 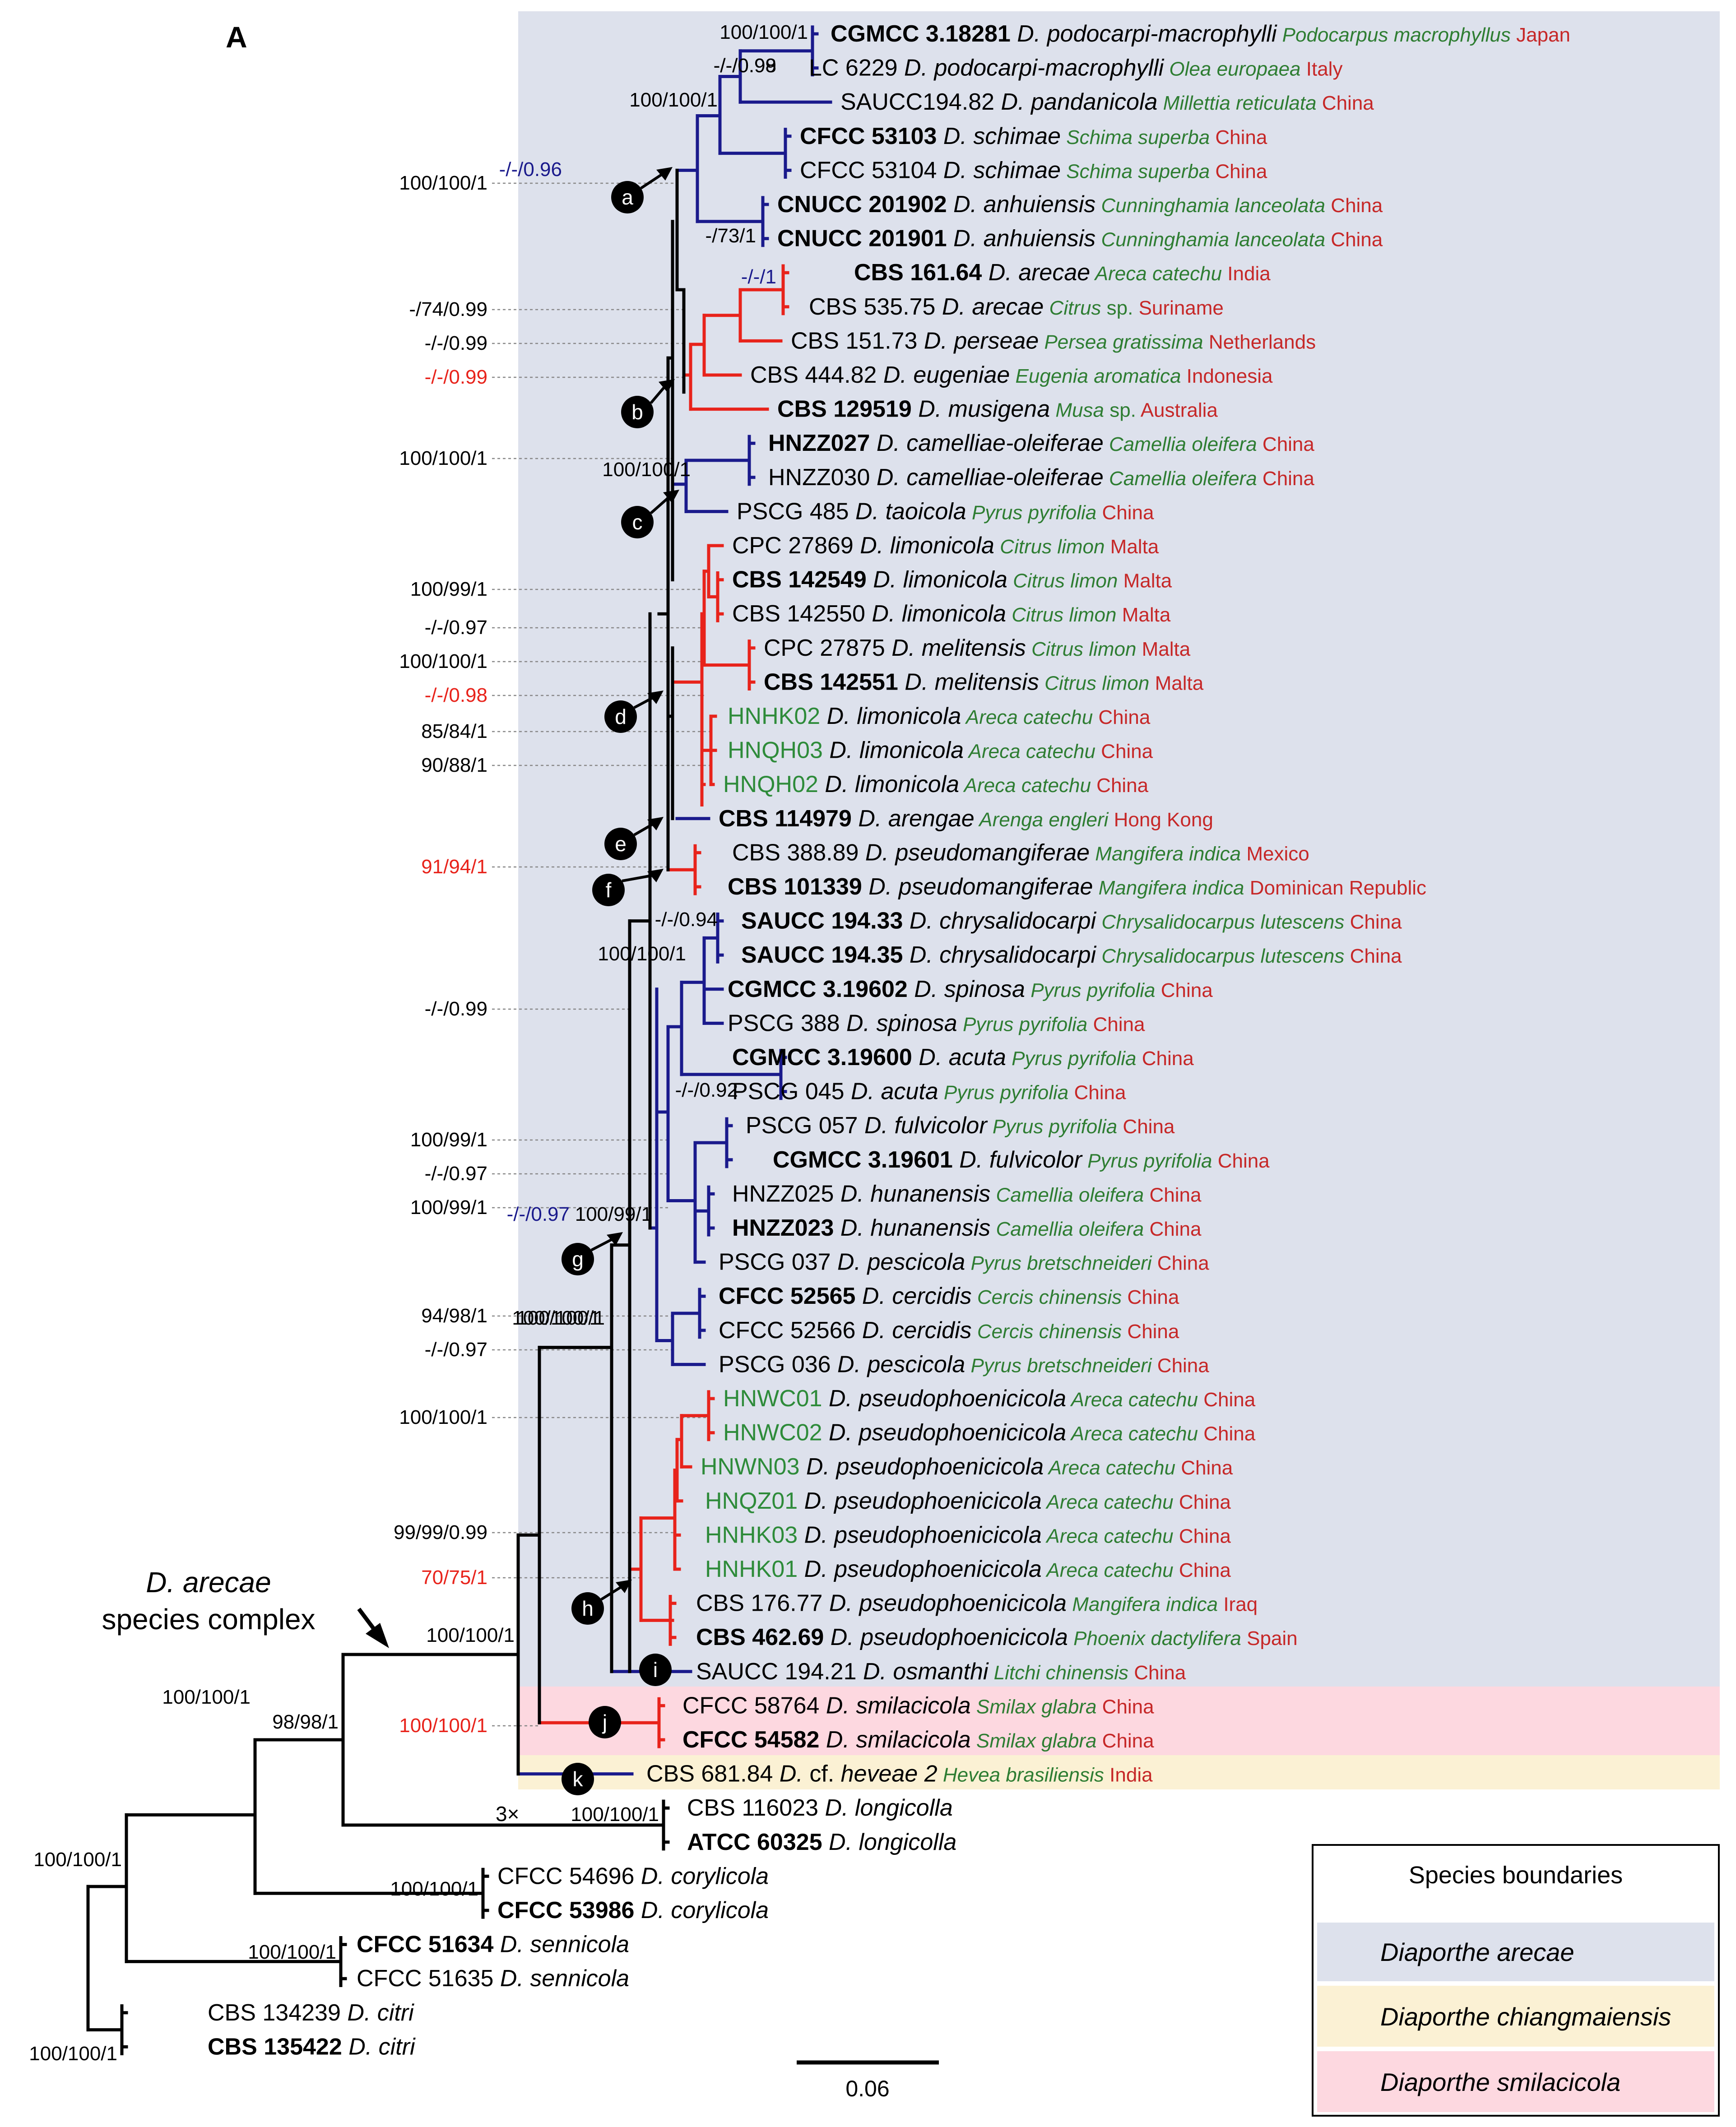 I want to click on taxon-strain: HNZZ030, so click(x=819, y=477).